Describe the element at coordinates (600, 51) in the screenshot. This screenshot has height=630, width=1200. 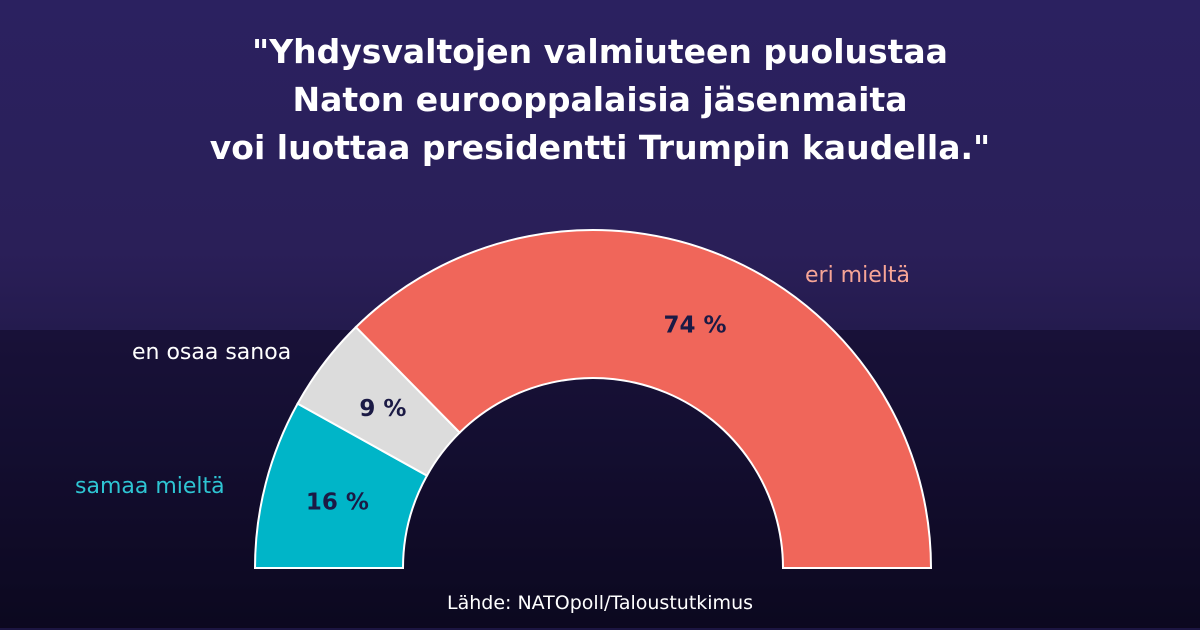
I see `title-line-1: "Yhdysvaltojen valmiuteen puolustaa` at that location.